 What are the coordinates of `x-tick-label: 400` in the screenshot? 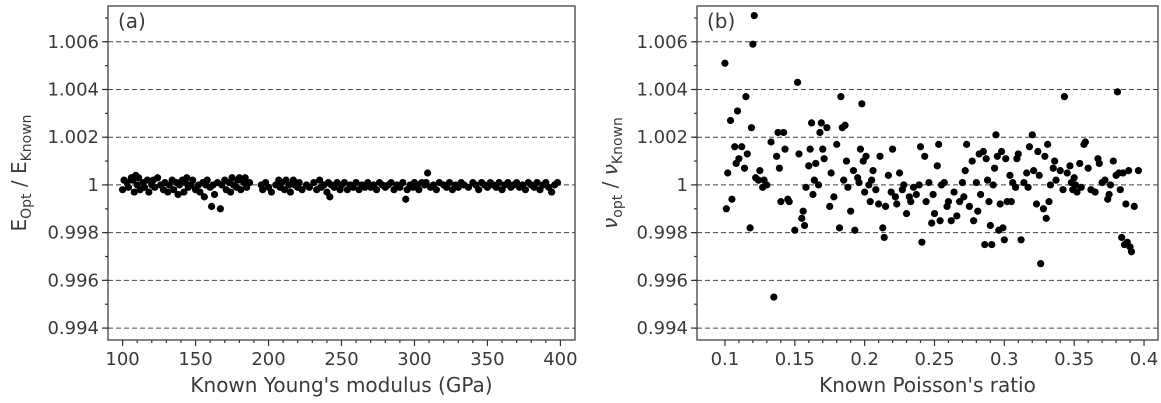 It's located at (560, 359).